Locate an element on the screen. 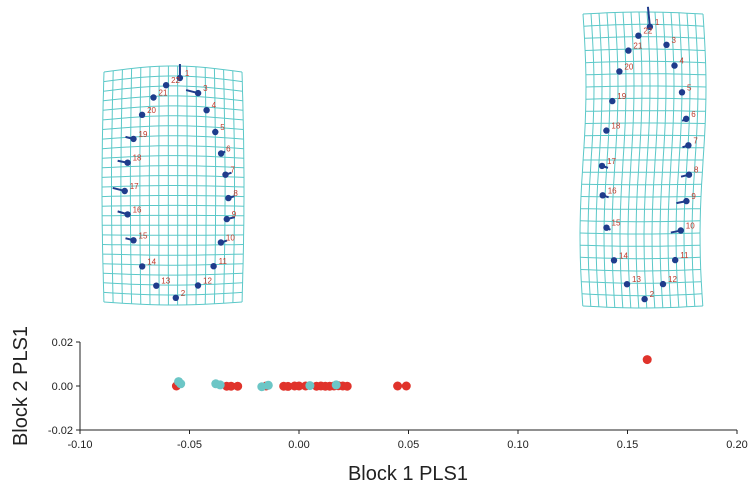 This screenshot has height=488, width=749. x-tick-label: 0.15 is located at coordinates (627, 445).